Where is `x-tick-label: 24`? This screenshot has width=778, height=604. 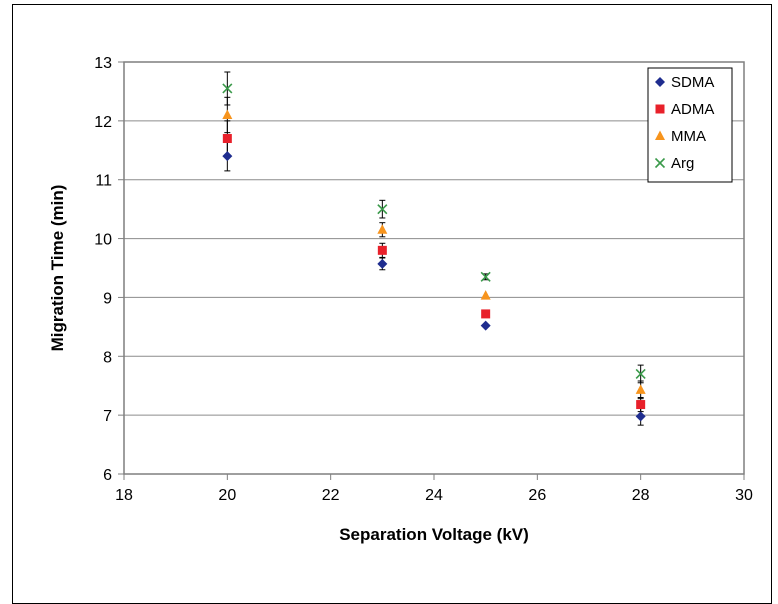
x-tick-label: 24 is located at coordinates (434, 495).